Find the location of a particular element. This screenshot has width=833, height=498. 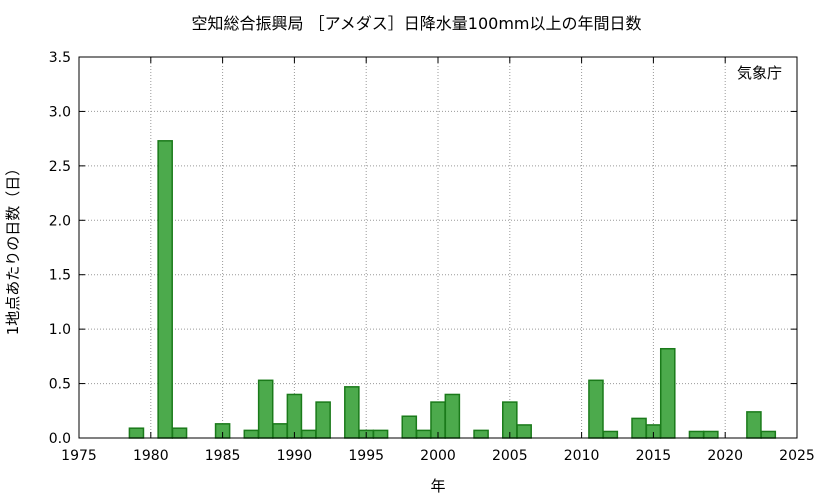

y-tick-label: 0.0 is located at coordinates (60, 439).